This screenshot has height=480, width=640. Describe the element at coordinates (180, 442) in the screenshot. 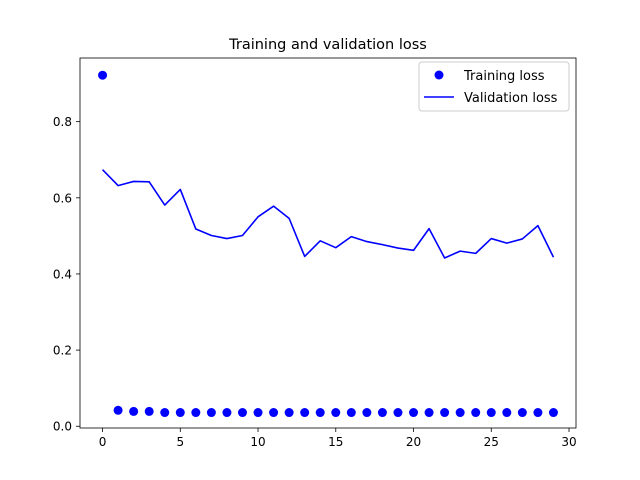

I see `x-tick-label: 5` at that location.